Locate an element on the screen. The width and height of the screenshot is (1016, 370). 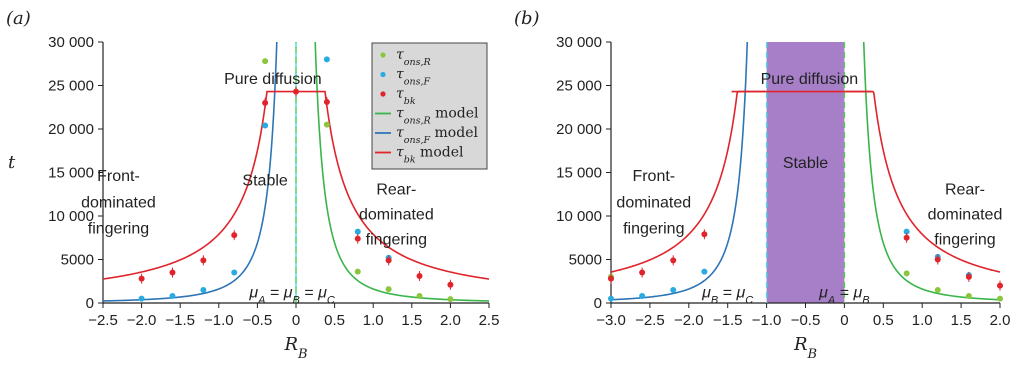
legend-label: τons,F is located at coordinates (413, 77).